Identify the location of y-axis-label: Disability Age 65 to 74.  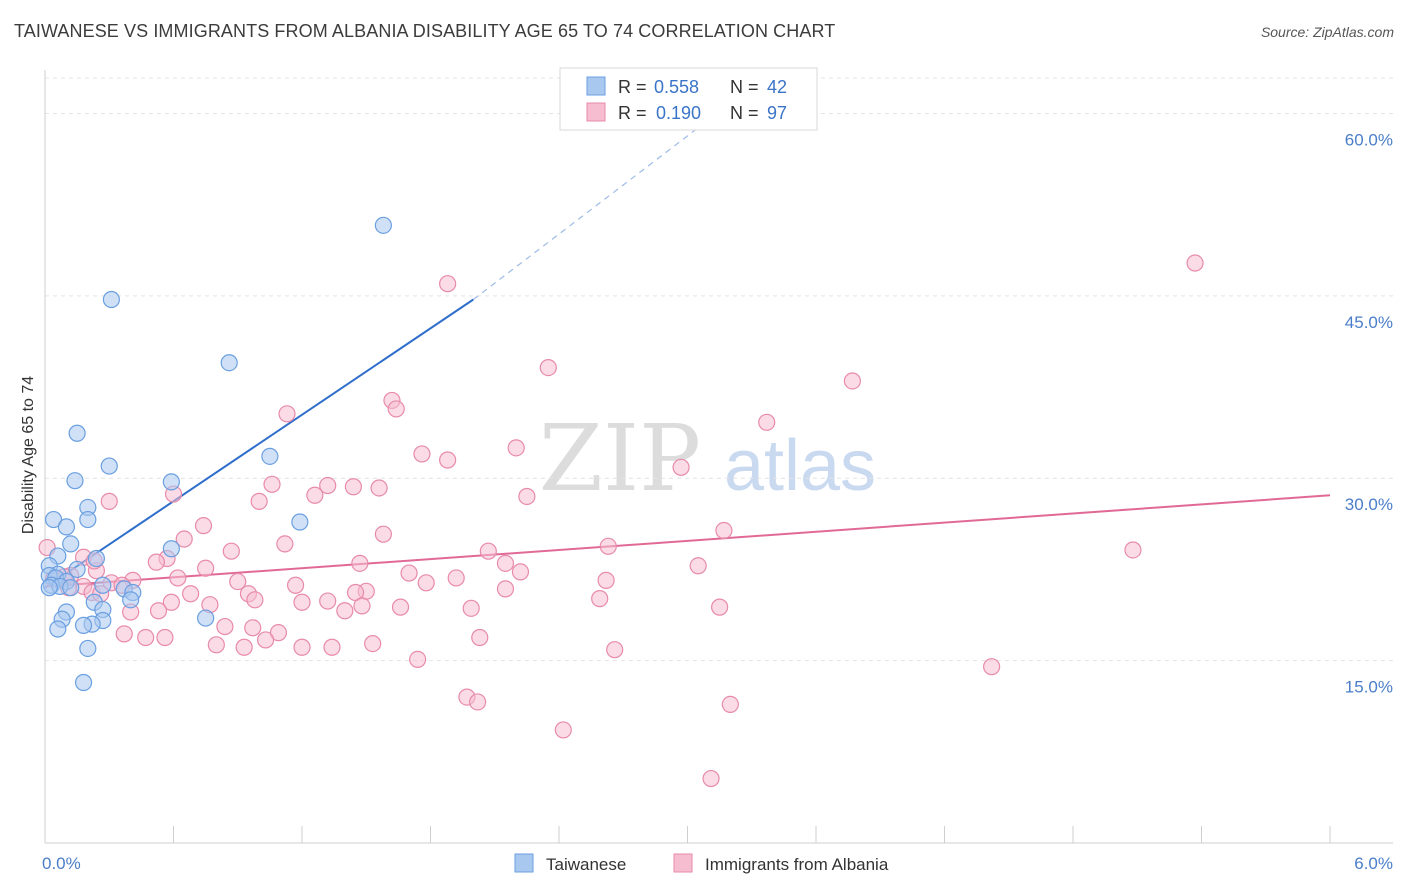
(28, 455).